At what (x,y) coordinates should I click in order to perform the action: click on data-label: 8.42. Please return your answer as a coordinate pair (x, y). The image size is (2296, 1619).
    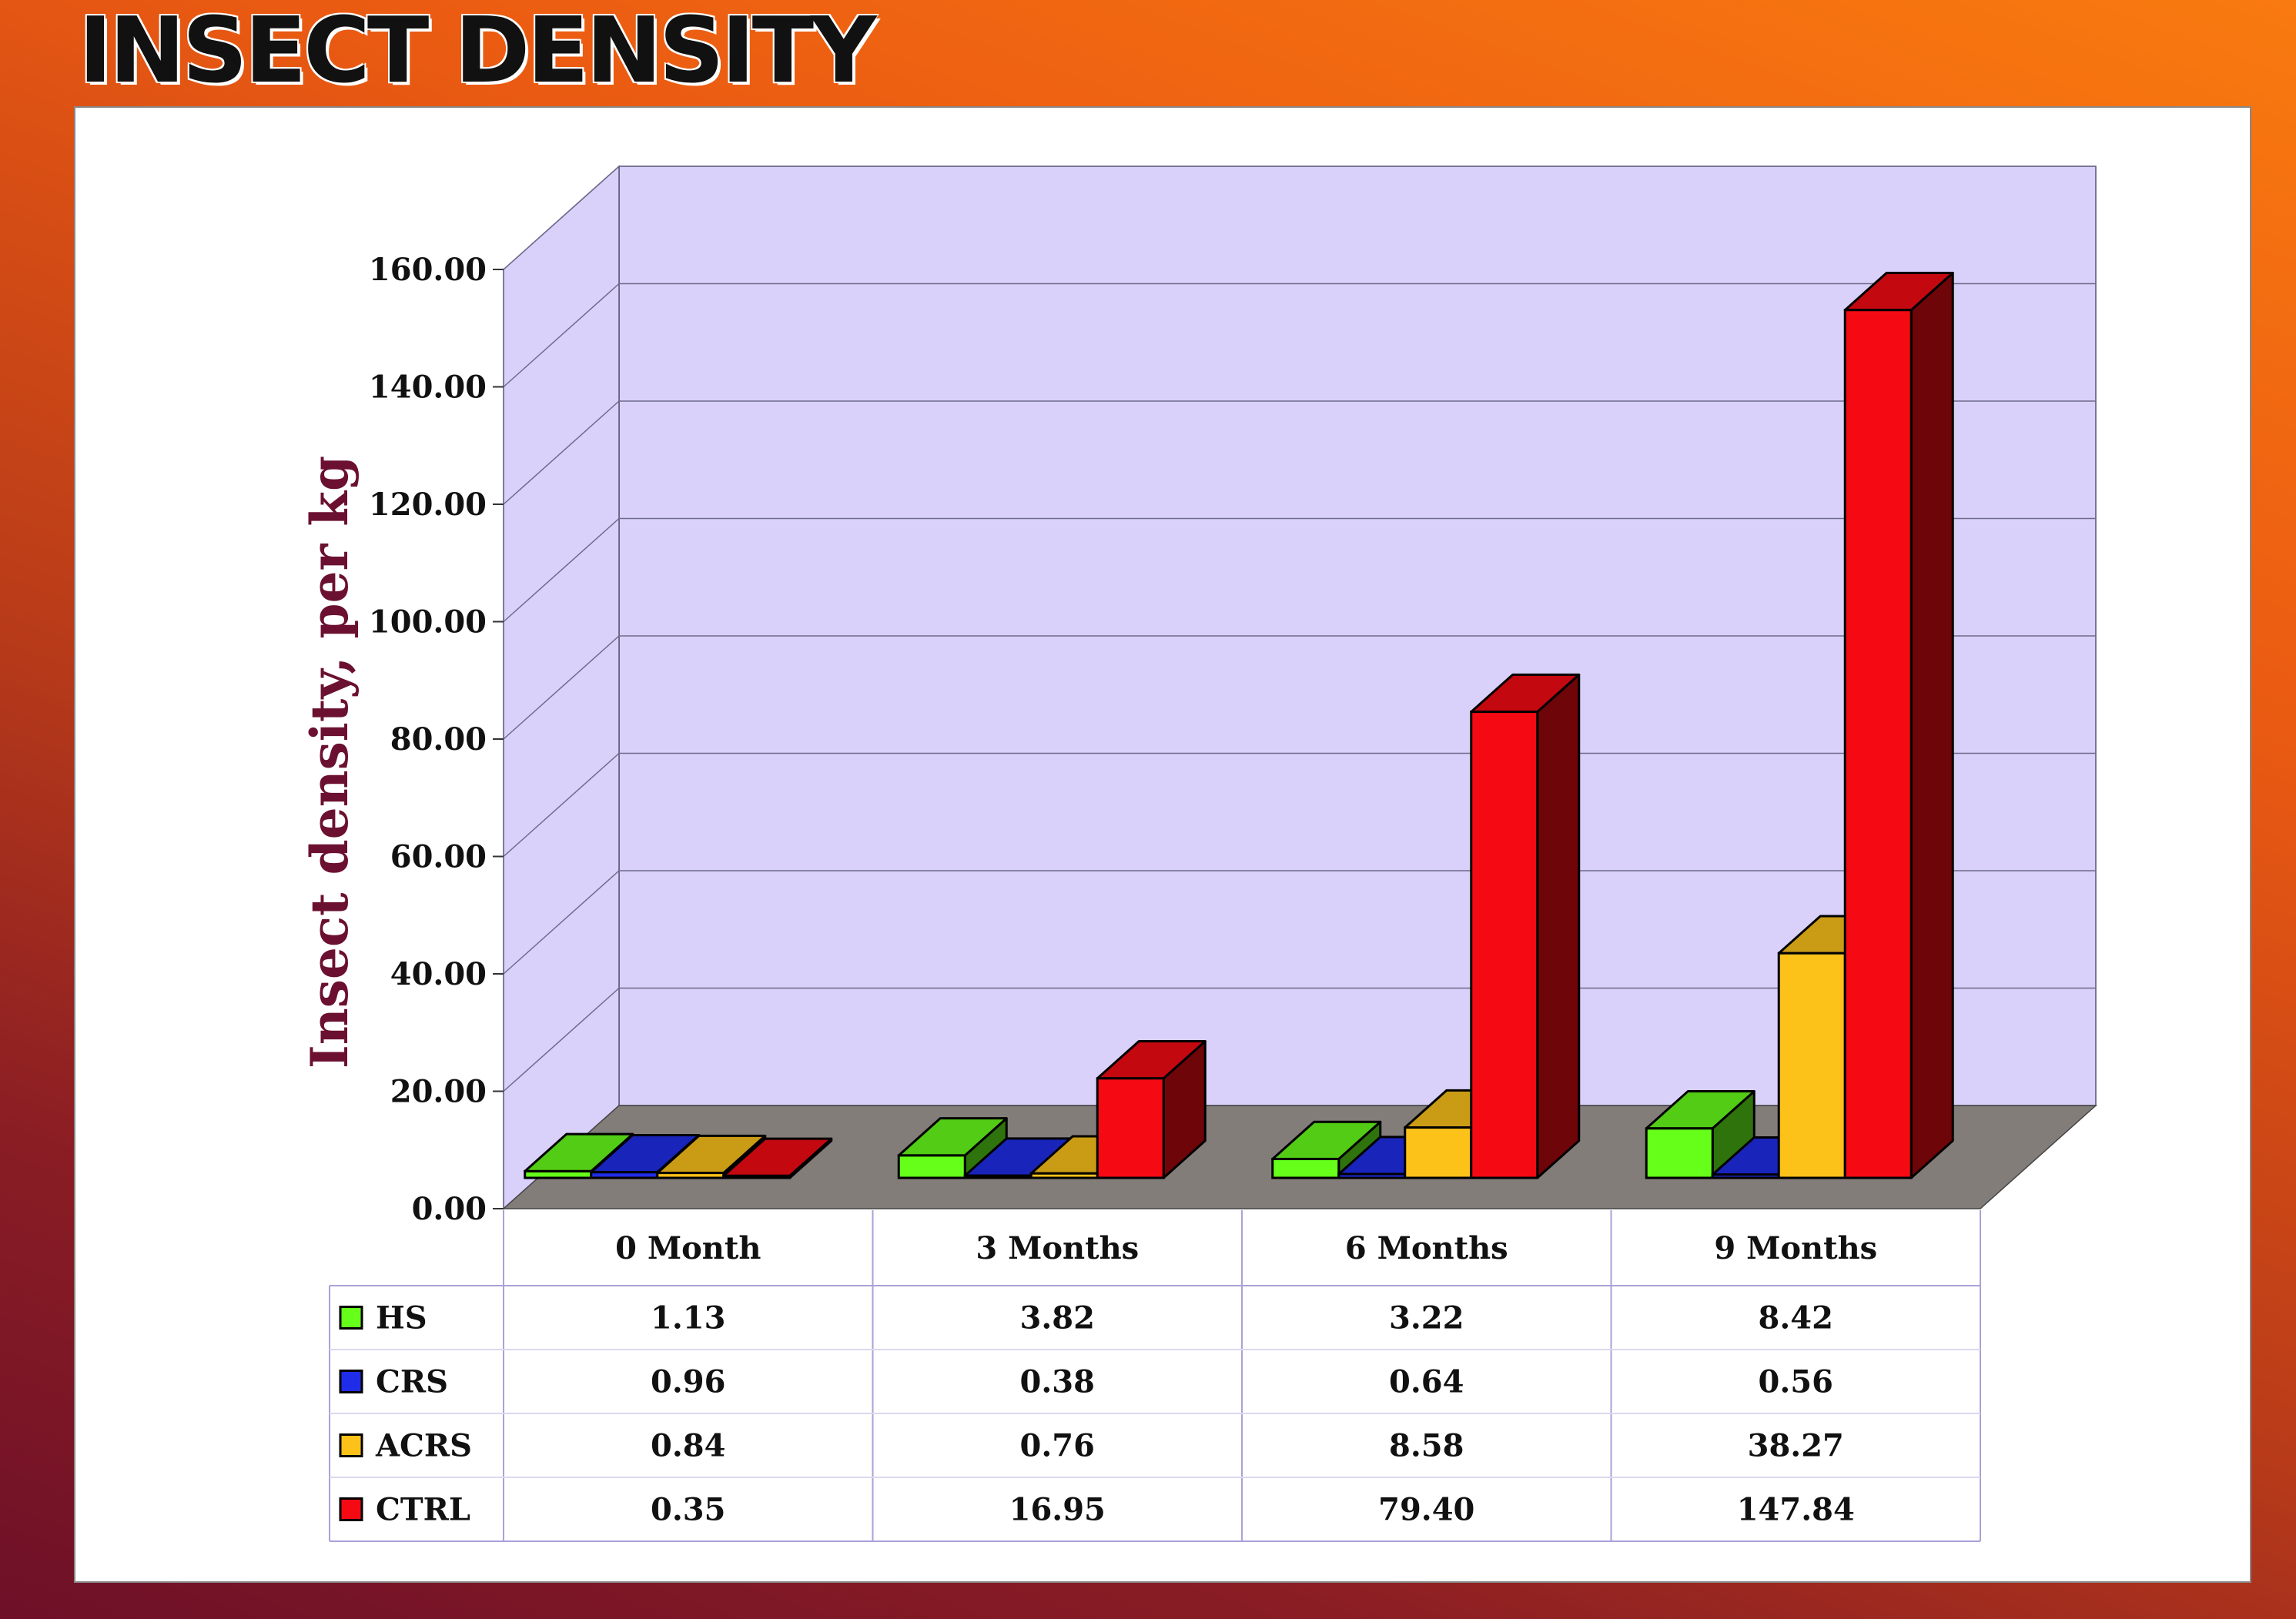
    Looking at the image, I should click on (1796, 1318).